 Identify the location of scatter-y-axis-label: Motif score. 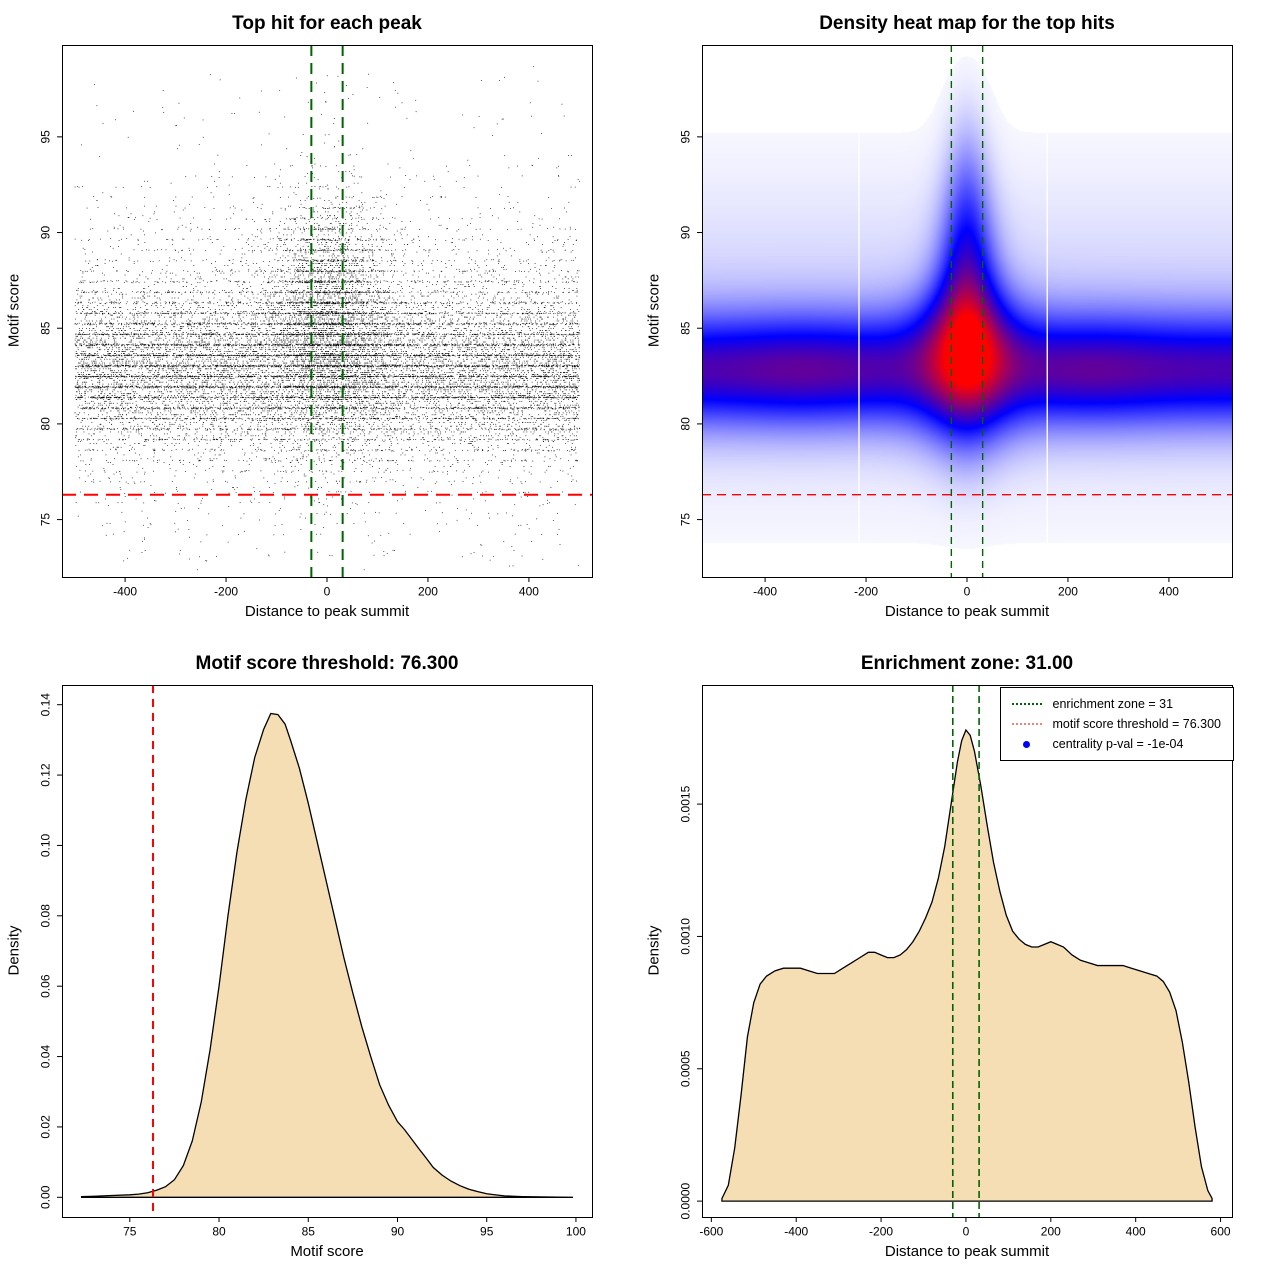
(14, 310).